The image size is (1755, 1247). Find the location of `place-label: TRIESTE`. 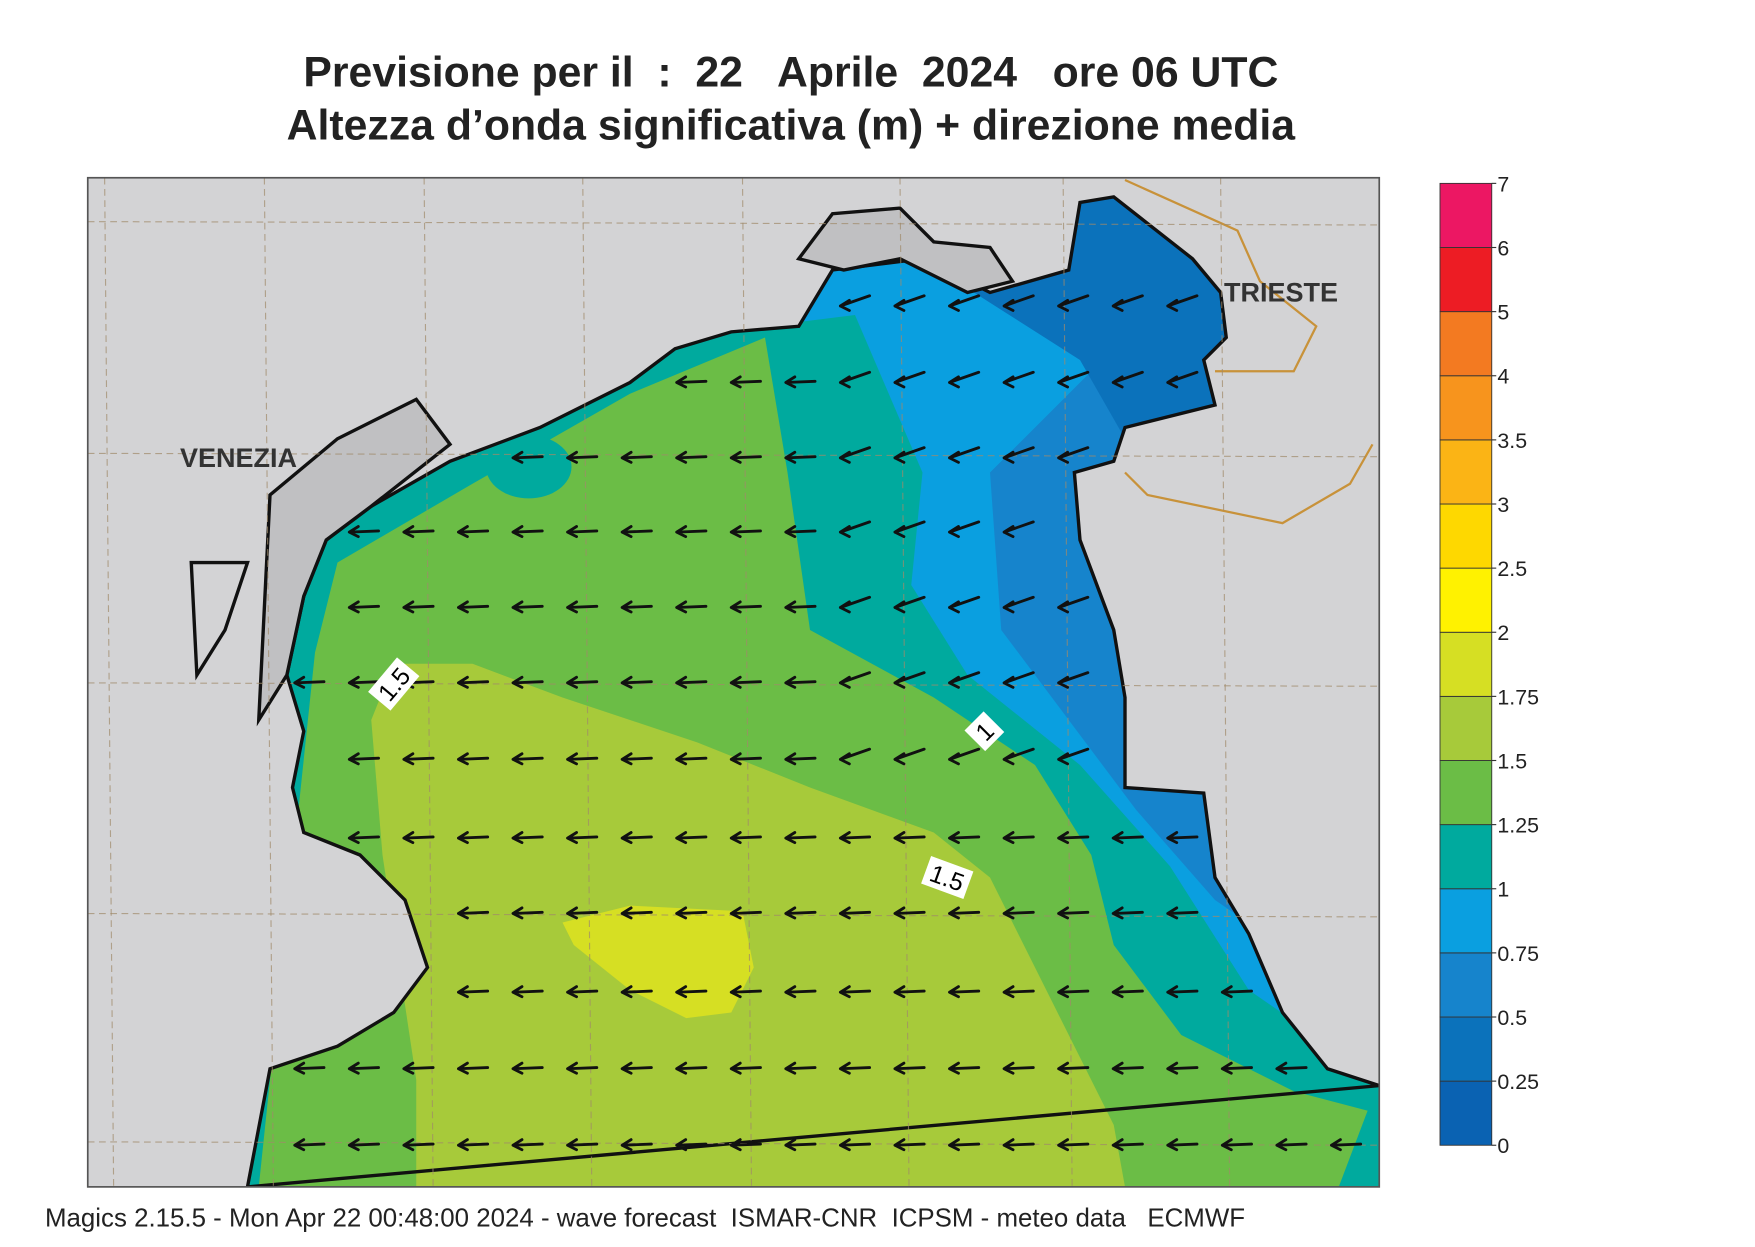

place-label: TRIESTE is located at coordinates (1281, 293).